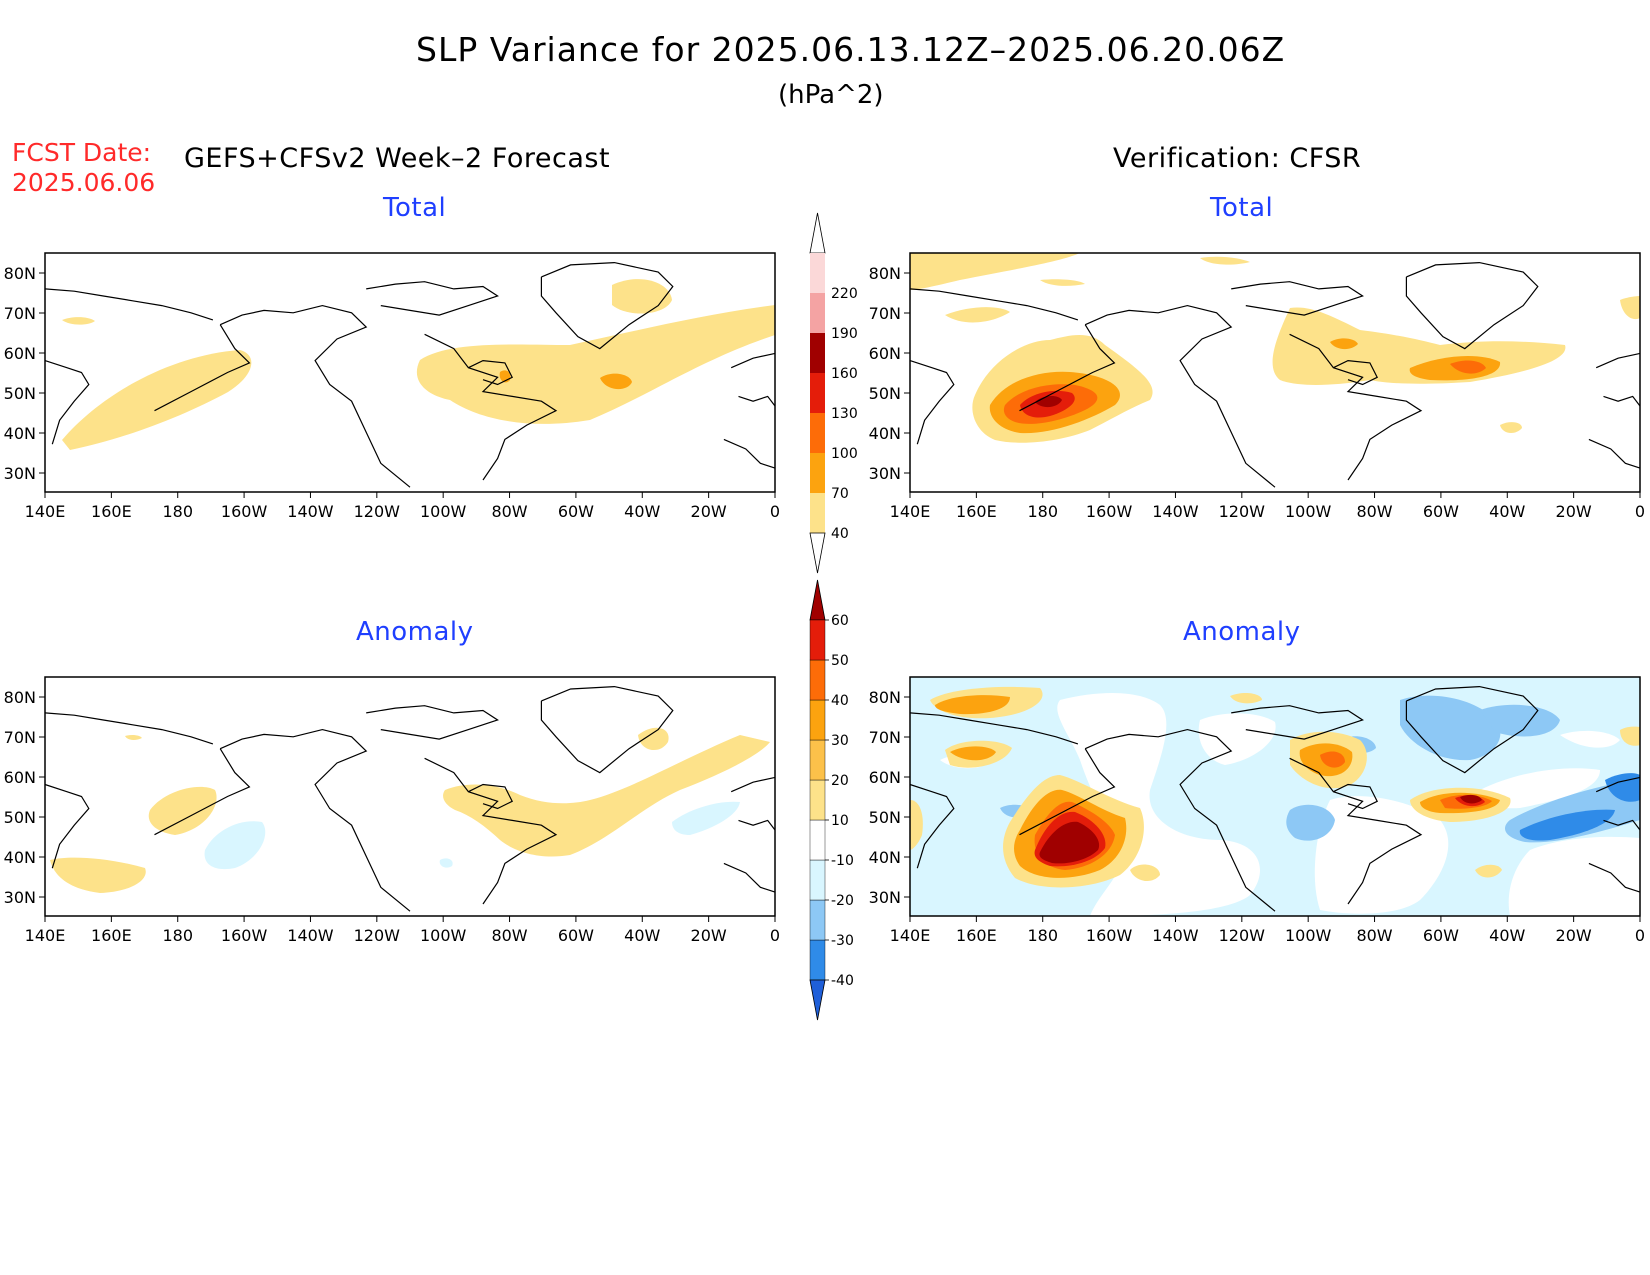  What do you see at coordinates (844, 454) in the screenshot?
I see `colorbar-label: 100` at bounding box center [844, 454].